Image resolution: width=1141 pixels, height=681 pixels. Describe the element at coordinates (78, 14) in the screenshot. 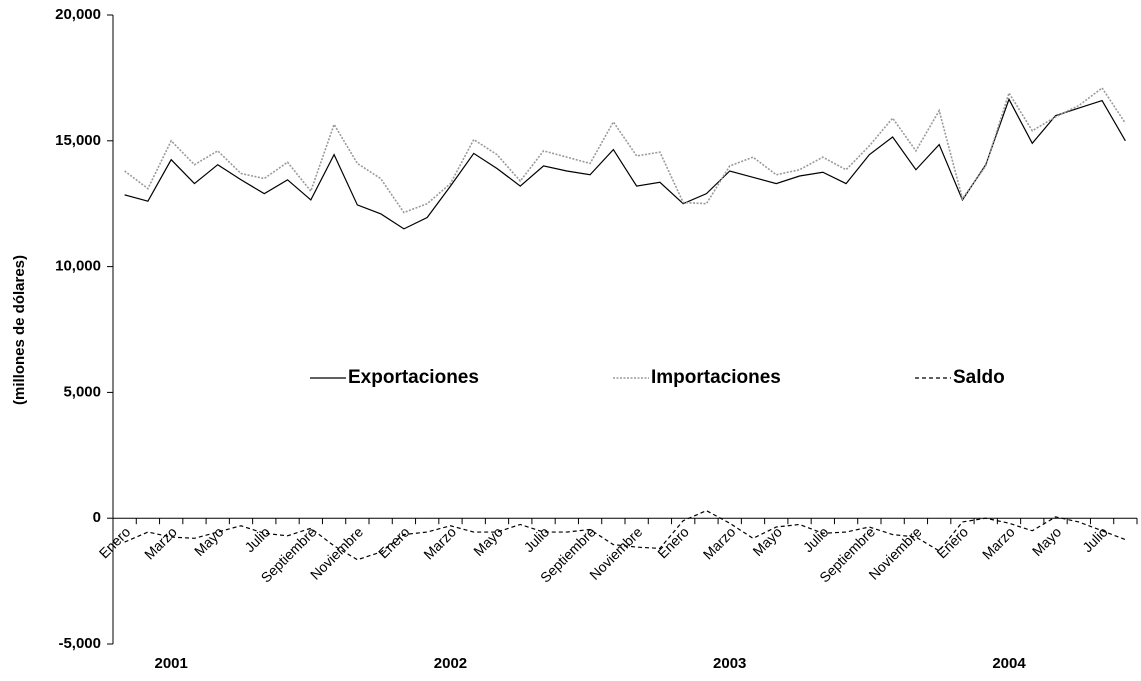

I see `y-tick-label: 20,000` at that location.